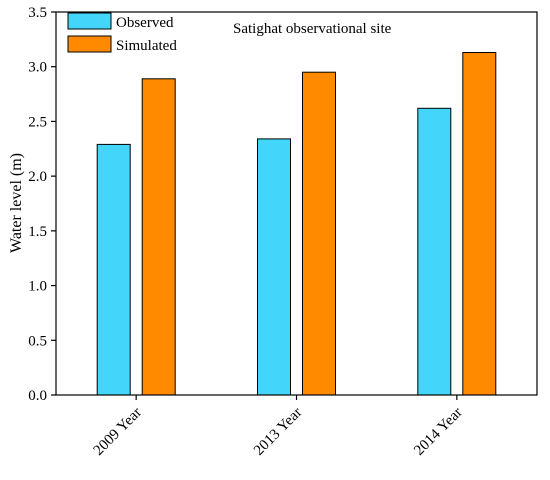  I want to click on y-tick-label: 2.5, so click(37, 122).